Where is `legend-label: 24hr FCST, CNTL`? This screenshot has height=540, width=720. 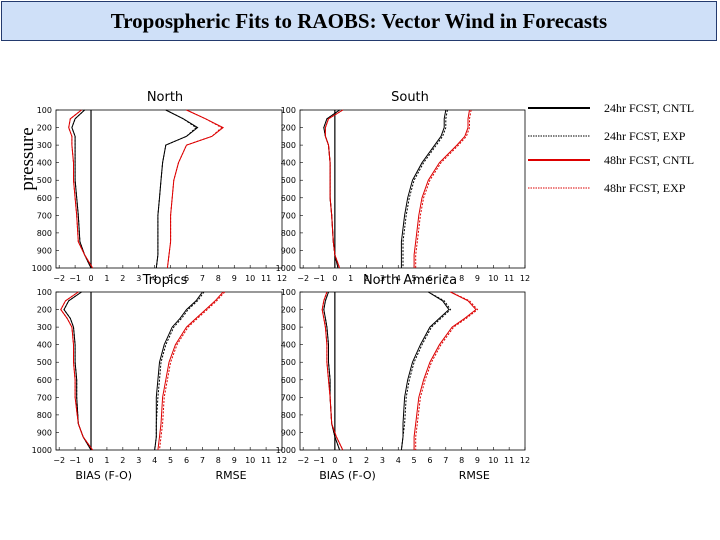 legend-label: 24hr FCST, CNTL is located at coordinates (649, 108).